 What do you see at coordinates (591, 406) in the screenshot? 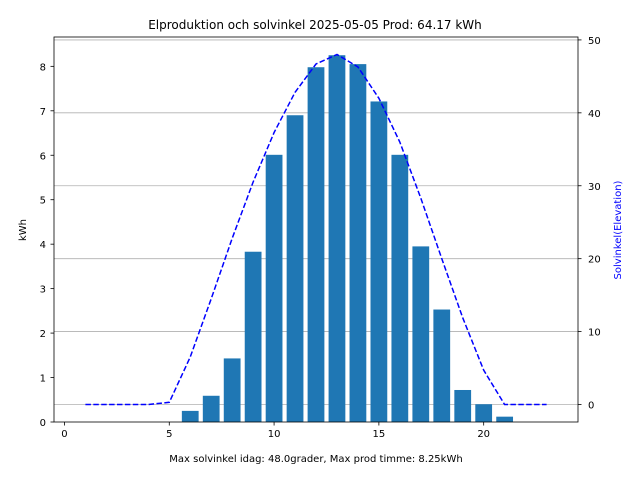
I see `y-tick-right-label: 0` at bounding box center [591, 406].